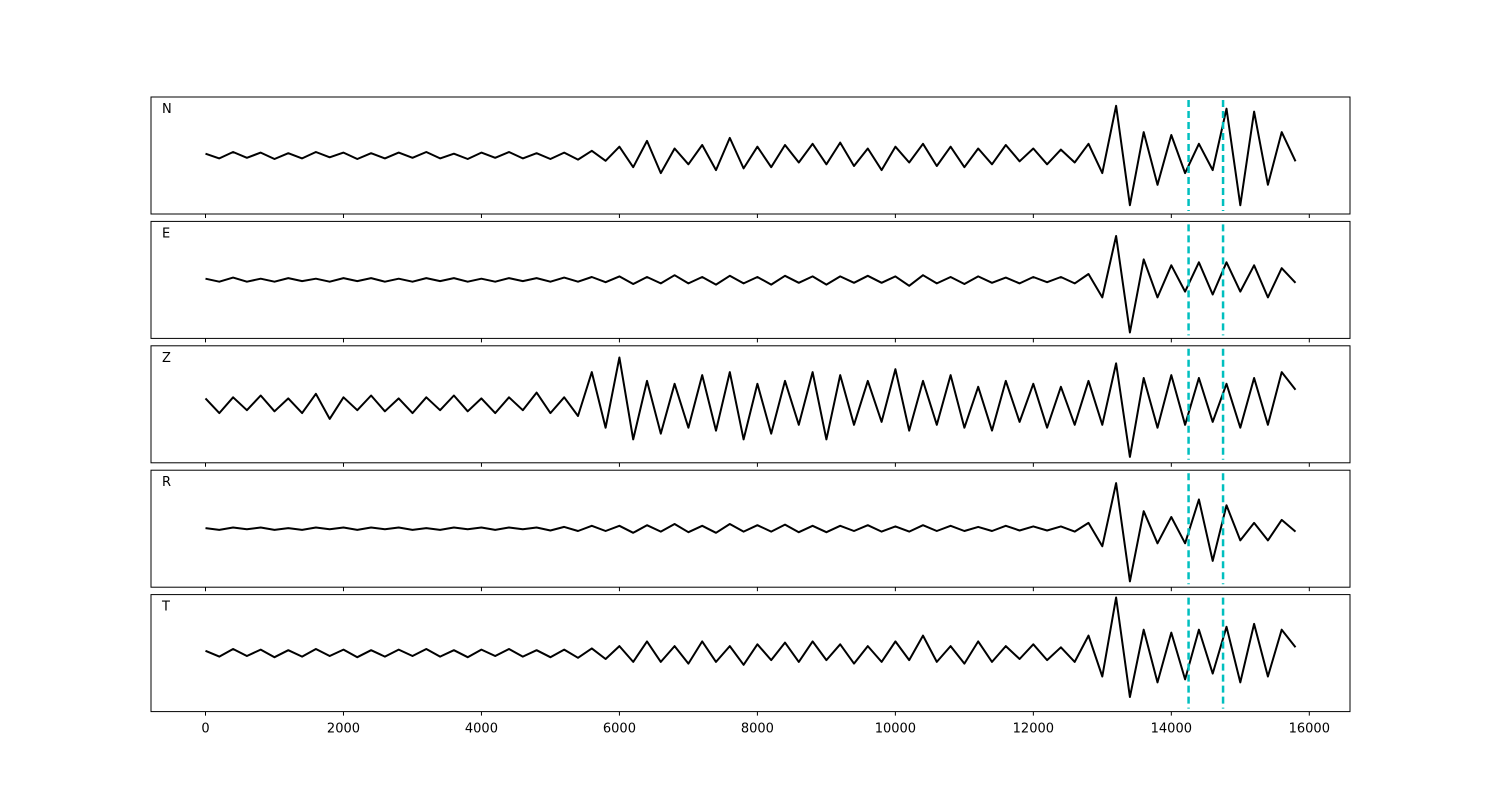  Describe the element at coordinates (1033, 729) in the screenshot. I see `x-tick-label: 12000` at that location.